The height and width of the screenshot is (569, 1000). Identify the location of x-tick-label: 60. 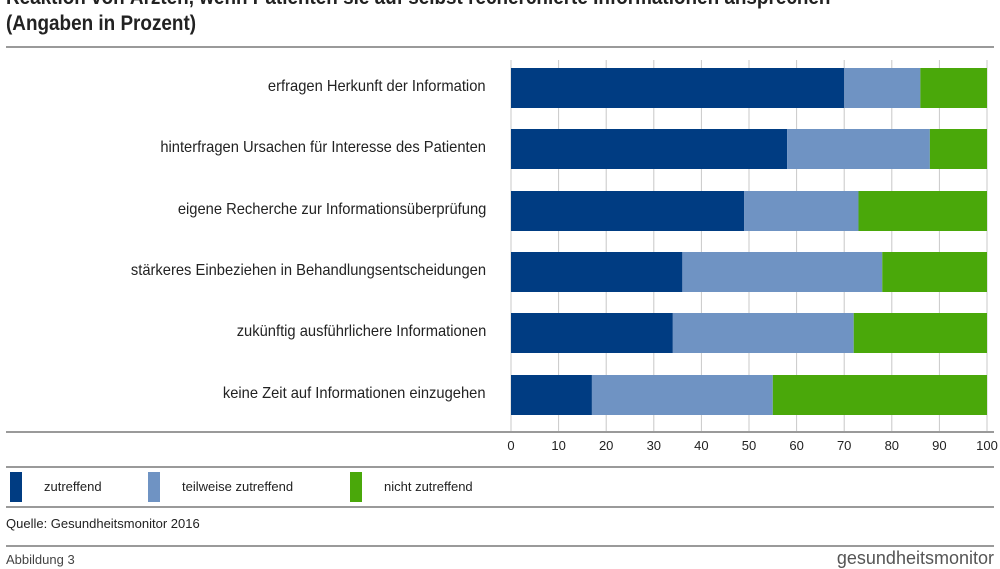
(796, 445).